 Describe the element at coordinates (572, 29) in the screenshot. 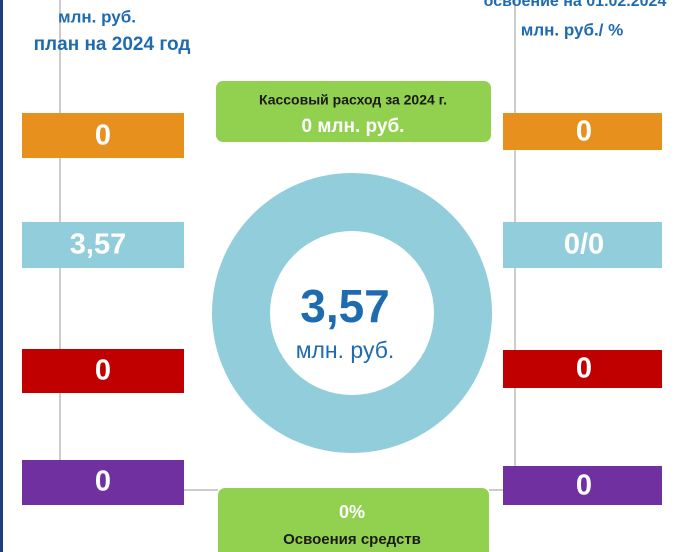

I see `right-unit: млн. руб./ %` at that location.